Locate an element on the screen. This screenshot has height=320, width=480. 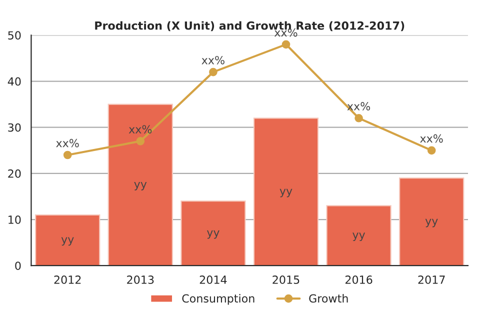
x-tick-label: 2016 is located at coordinates (358, 280).